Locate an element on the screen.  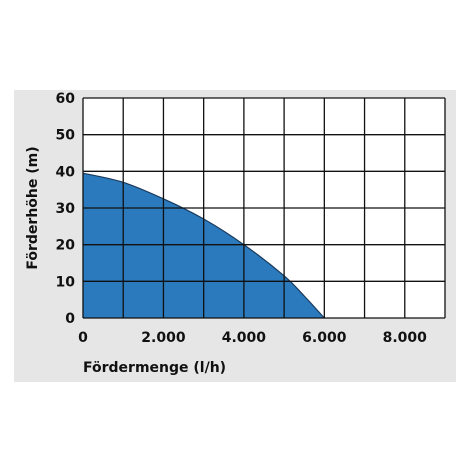
x-tick-label: 4.000 is located at coordinates (244, 338).